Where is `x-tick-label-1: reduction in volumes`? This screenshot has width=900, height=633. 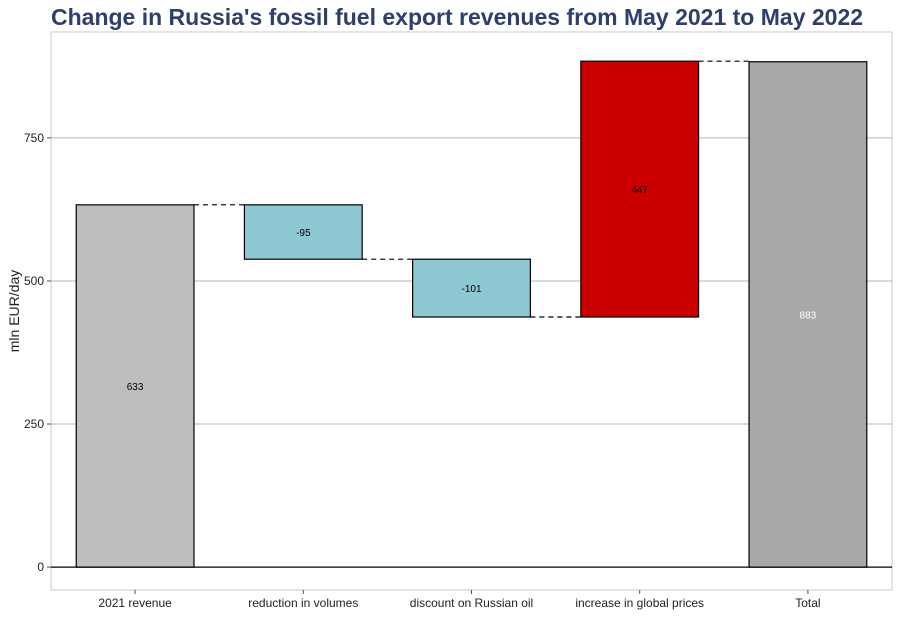 x-tick-label-1: reduction in volumes is located at coordinates (303, 603).